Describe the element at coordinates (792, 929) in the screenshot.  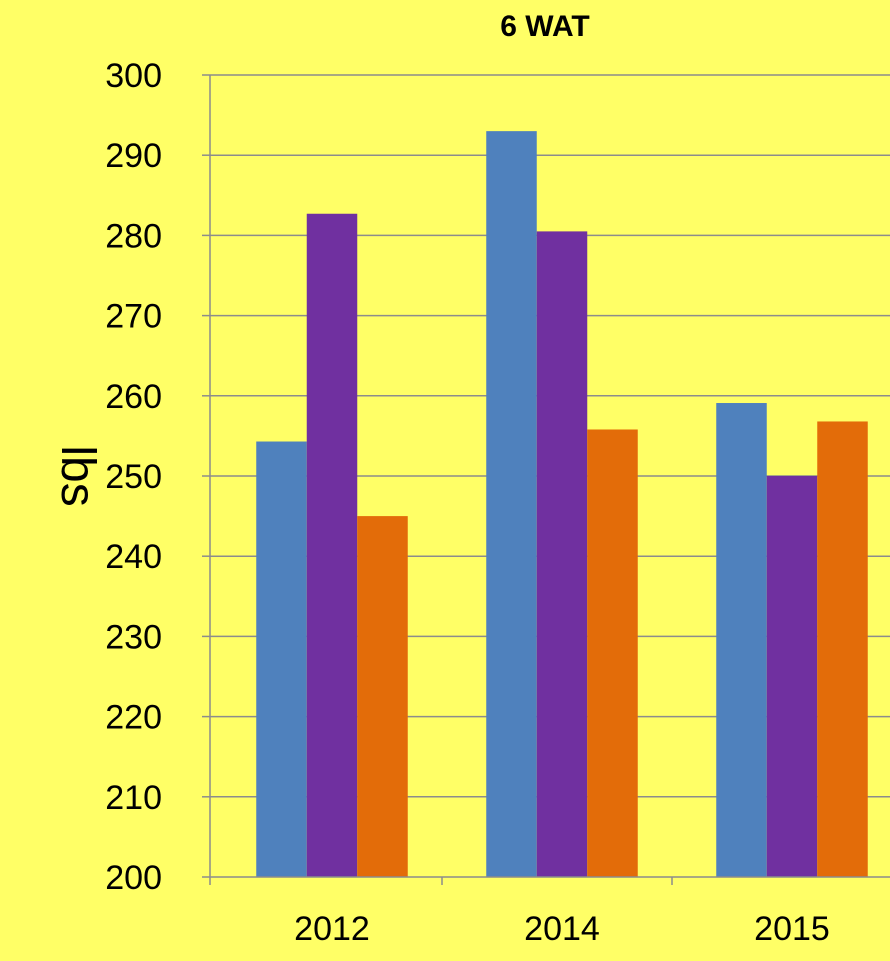
I see `x-tick-label: 2015` at that location.